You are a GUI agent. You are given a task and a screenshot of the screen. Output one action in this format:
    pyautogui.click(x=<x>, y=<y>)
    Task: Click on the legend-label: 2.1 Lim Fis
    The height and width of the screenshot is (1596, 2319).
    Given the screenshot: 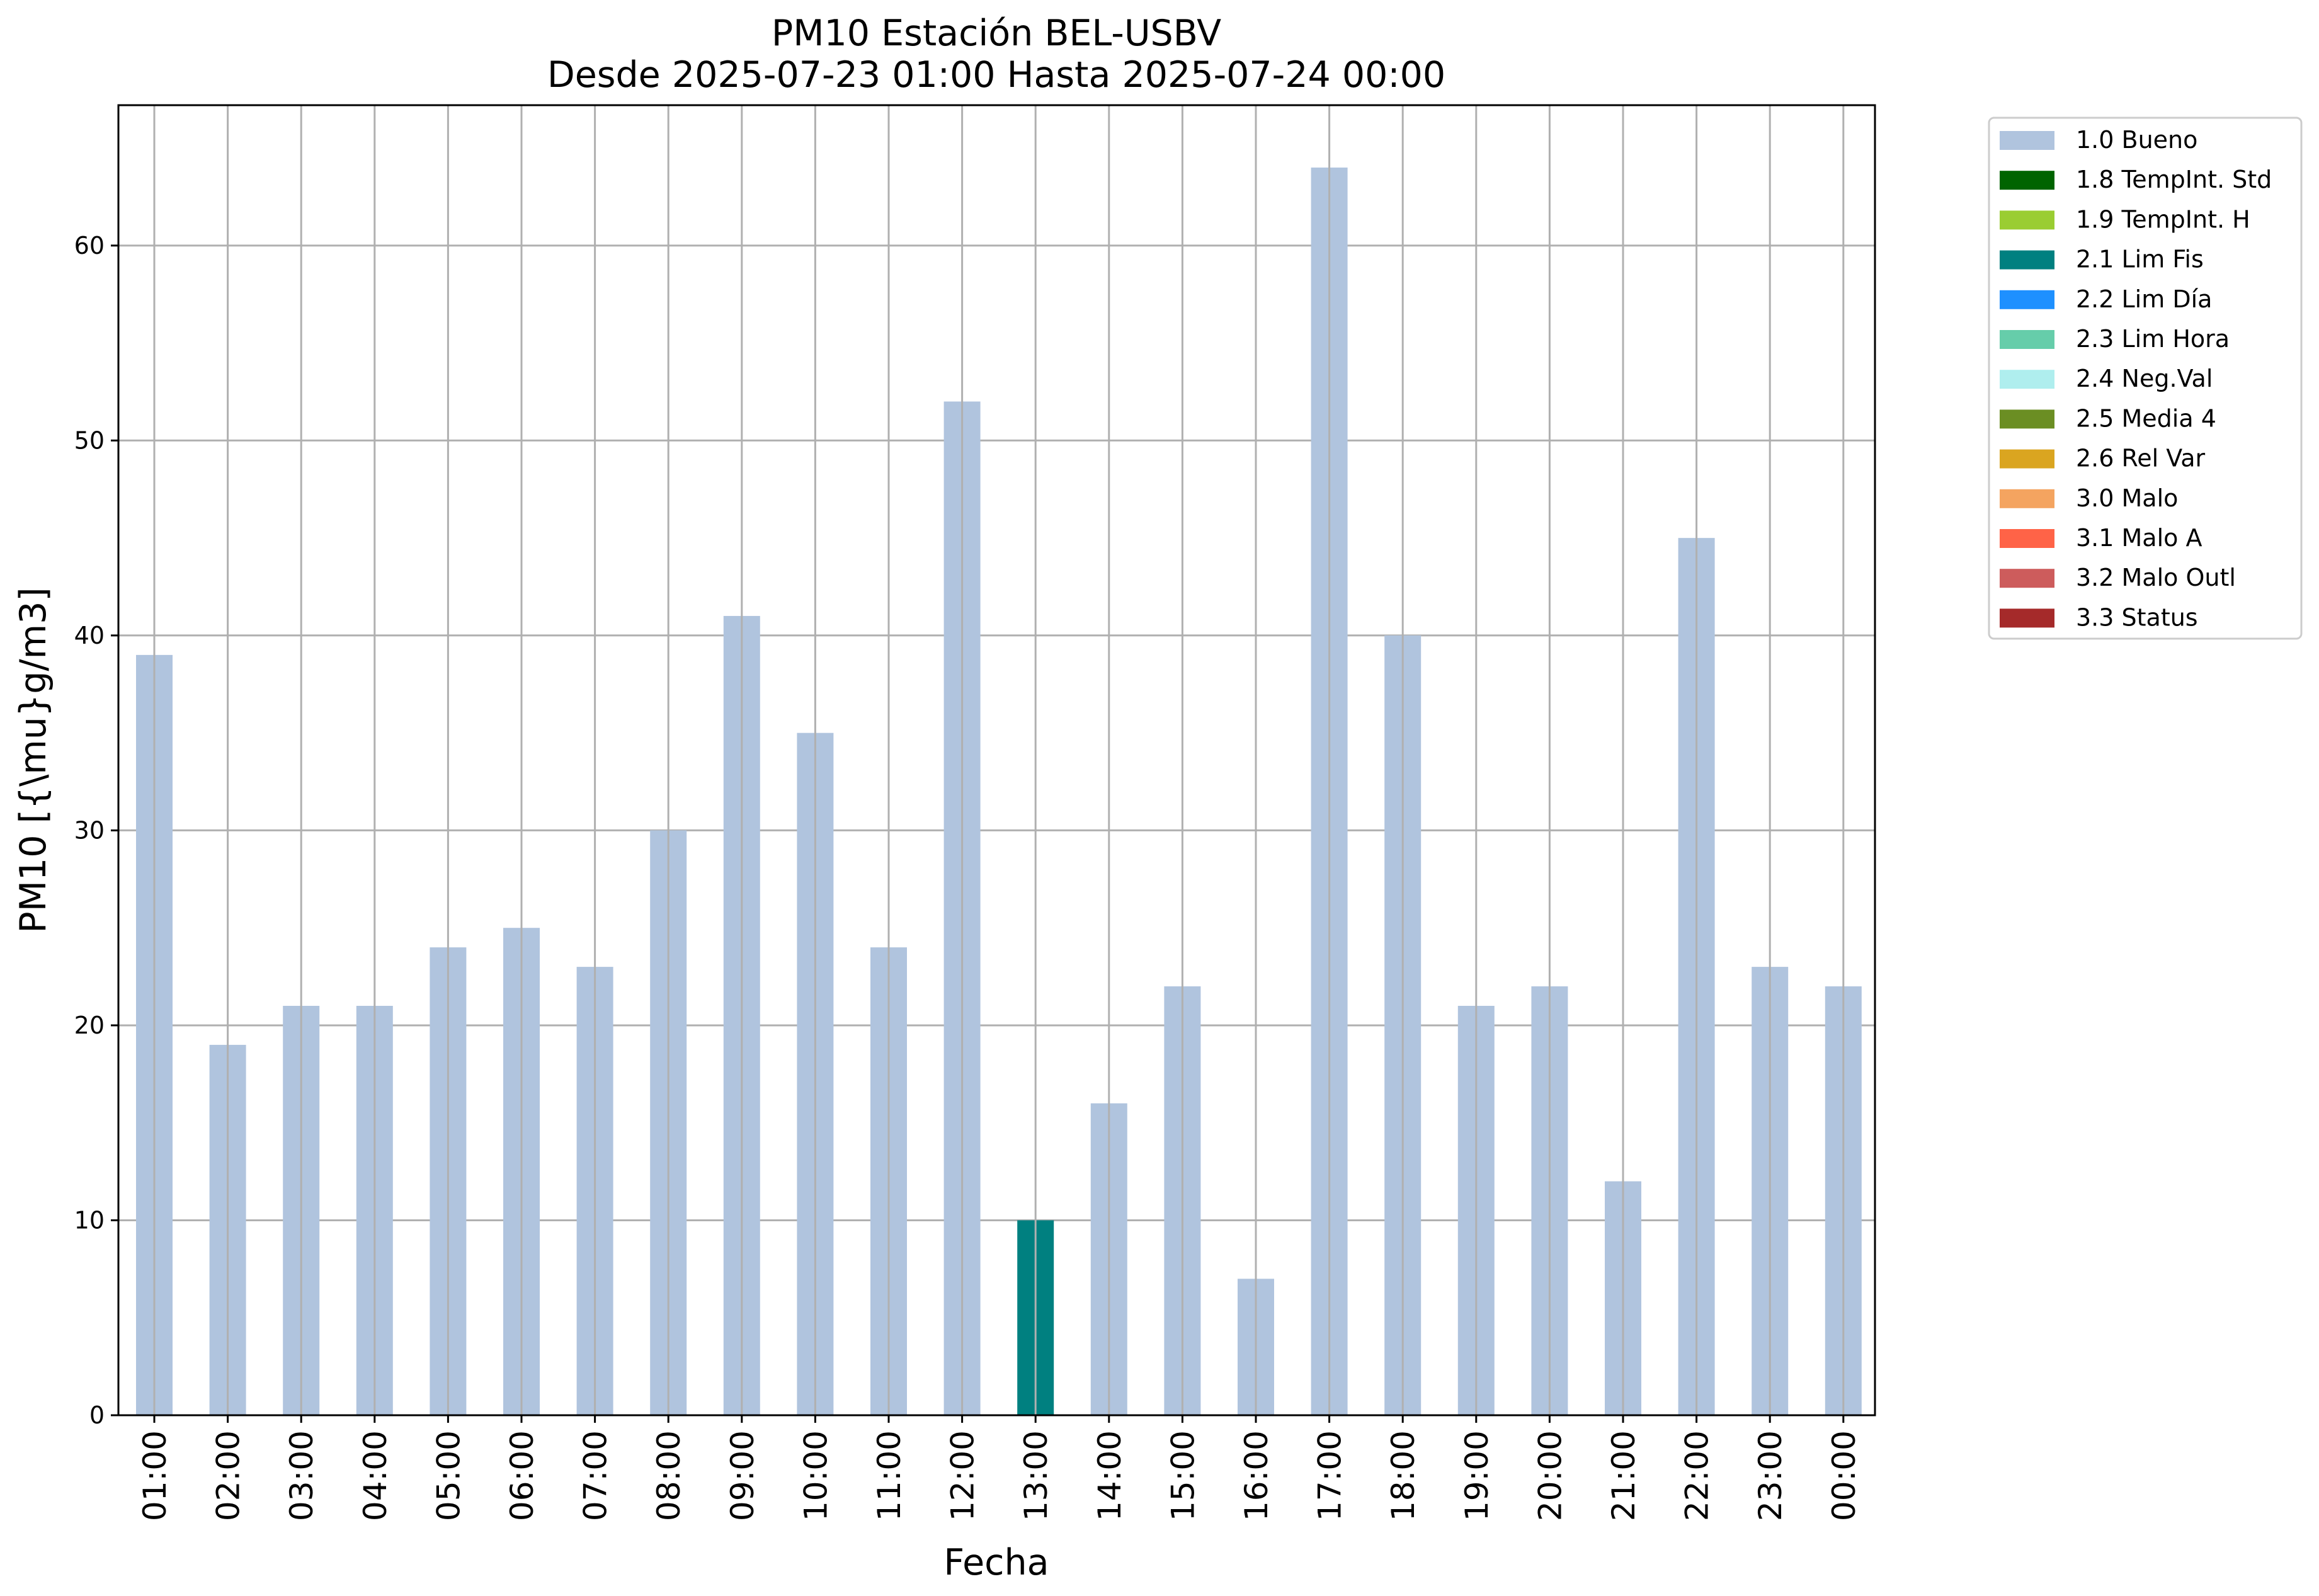 What is the action you would take?
    pyautogui.click(x=2140, y=259)
    